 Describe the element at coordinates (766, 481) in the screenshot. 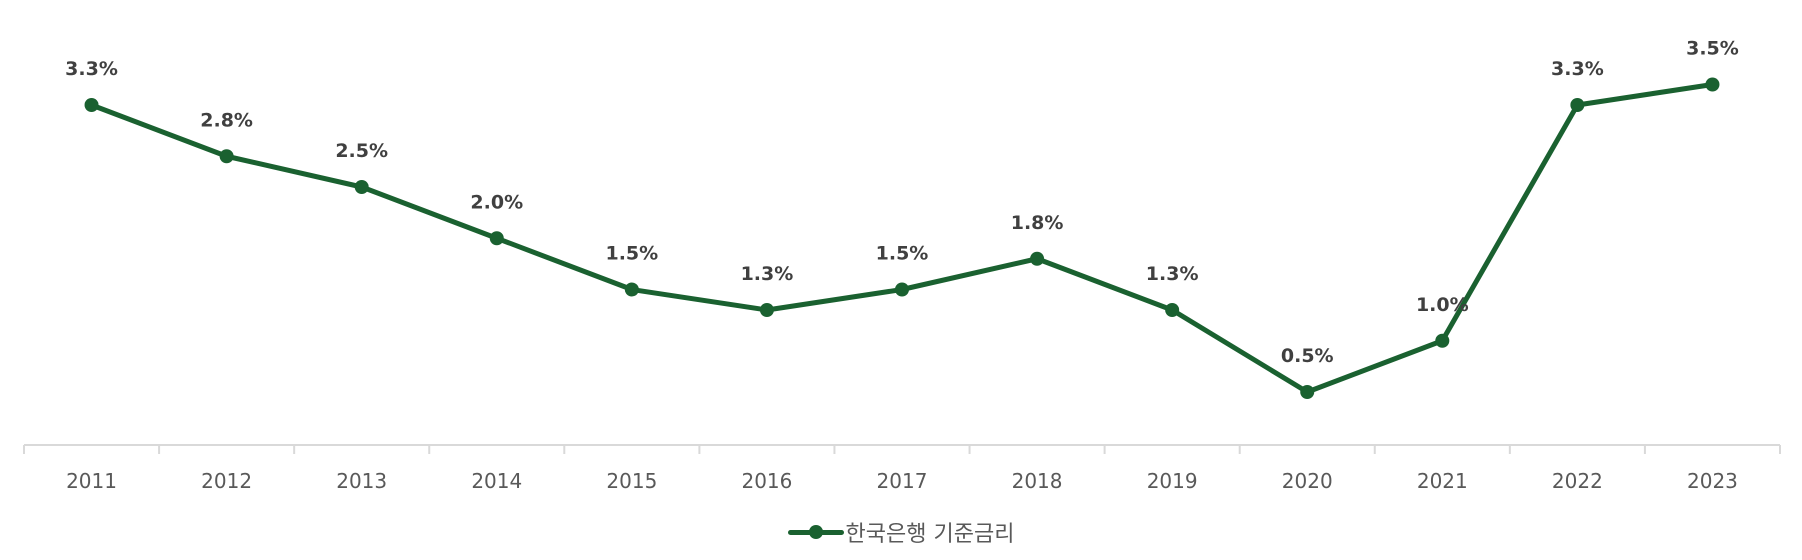

I see `x-tick-label: 2016` at that location.